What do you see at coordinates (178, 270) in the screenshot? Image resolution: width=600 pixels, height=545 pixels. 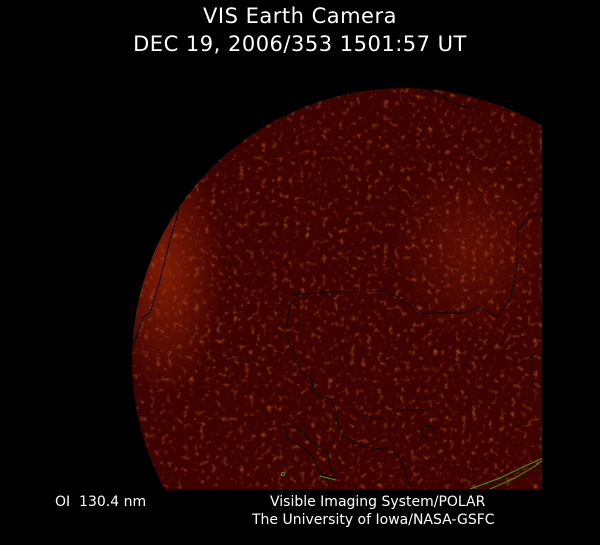 I see `limb-glow` at bounding box center [178, 270].